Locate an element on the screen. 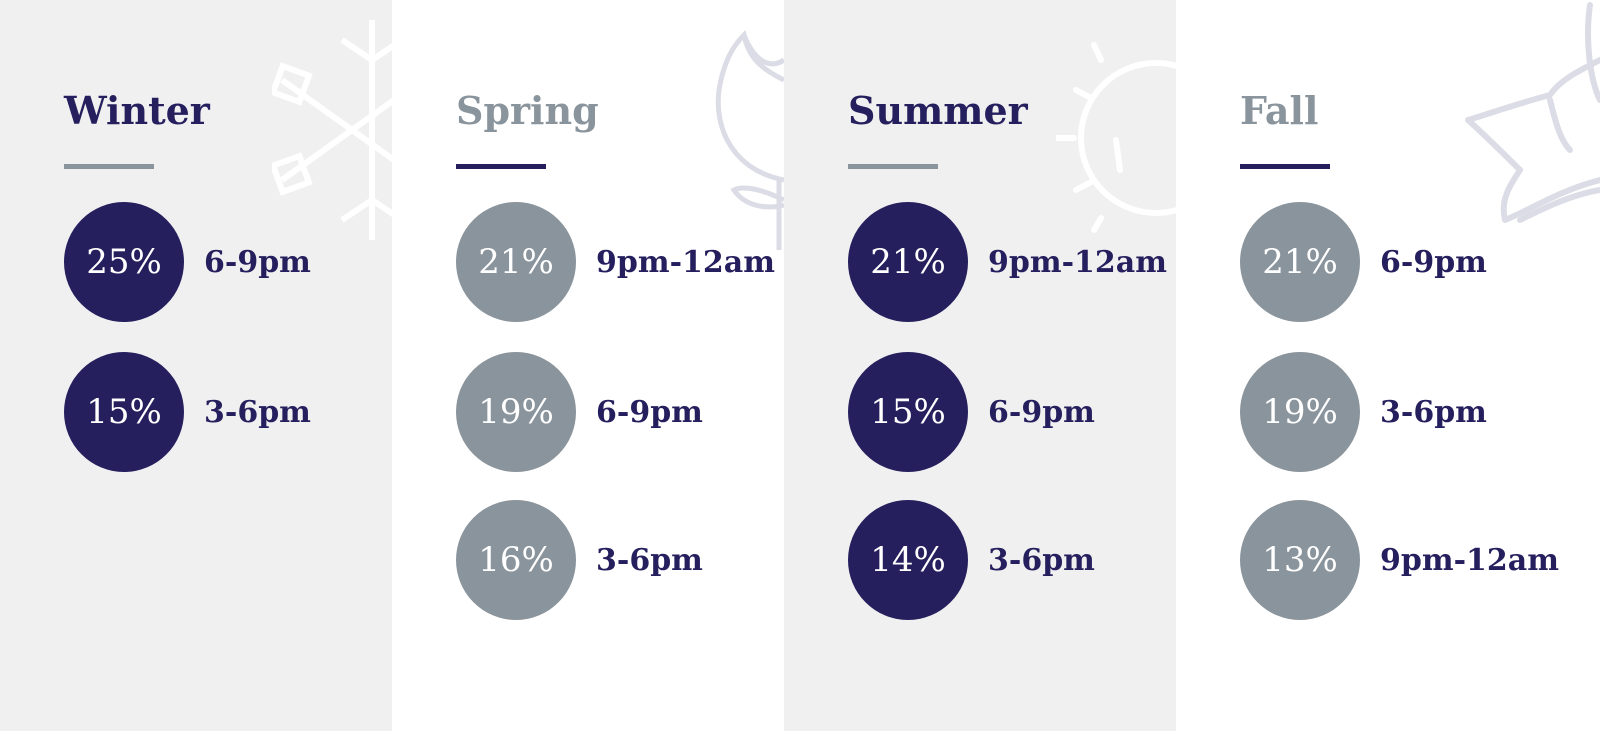  snowflake-icon is located at coordinates (330, 132).